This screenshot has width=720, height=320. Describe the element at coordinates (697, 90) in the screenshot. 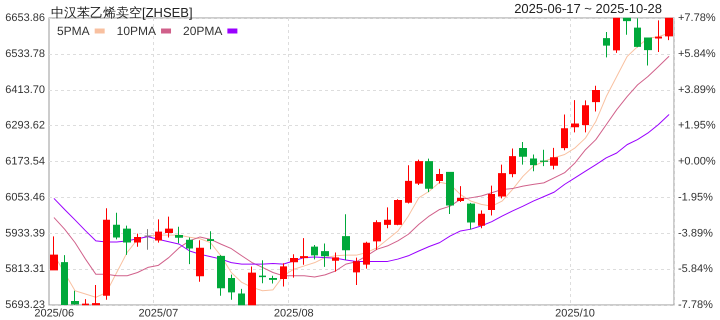

I see `y2-tick-label: +3.89%` at that location.